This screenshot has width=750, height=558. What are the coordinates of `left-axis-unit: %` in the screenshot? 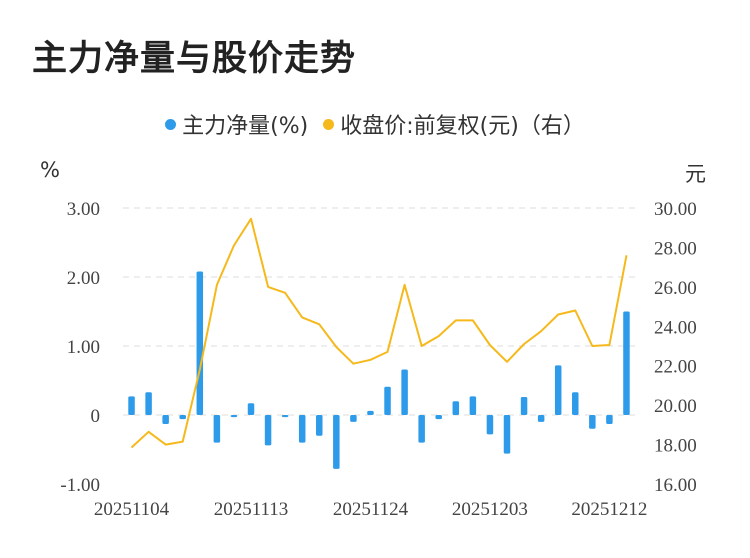 It's located at (50, 170).